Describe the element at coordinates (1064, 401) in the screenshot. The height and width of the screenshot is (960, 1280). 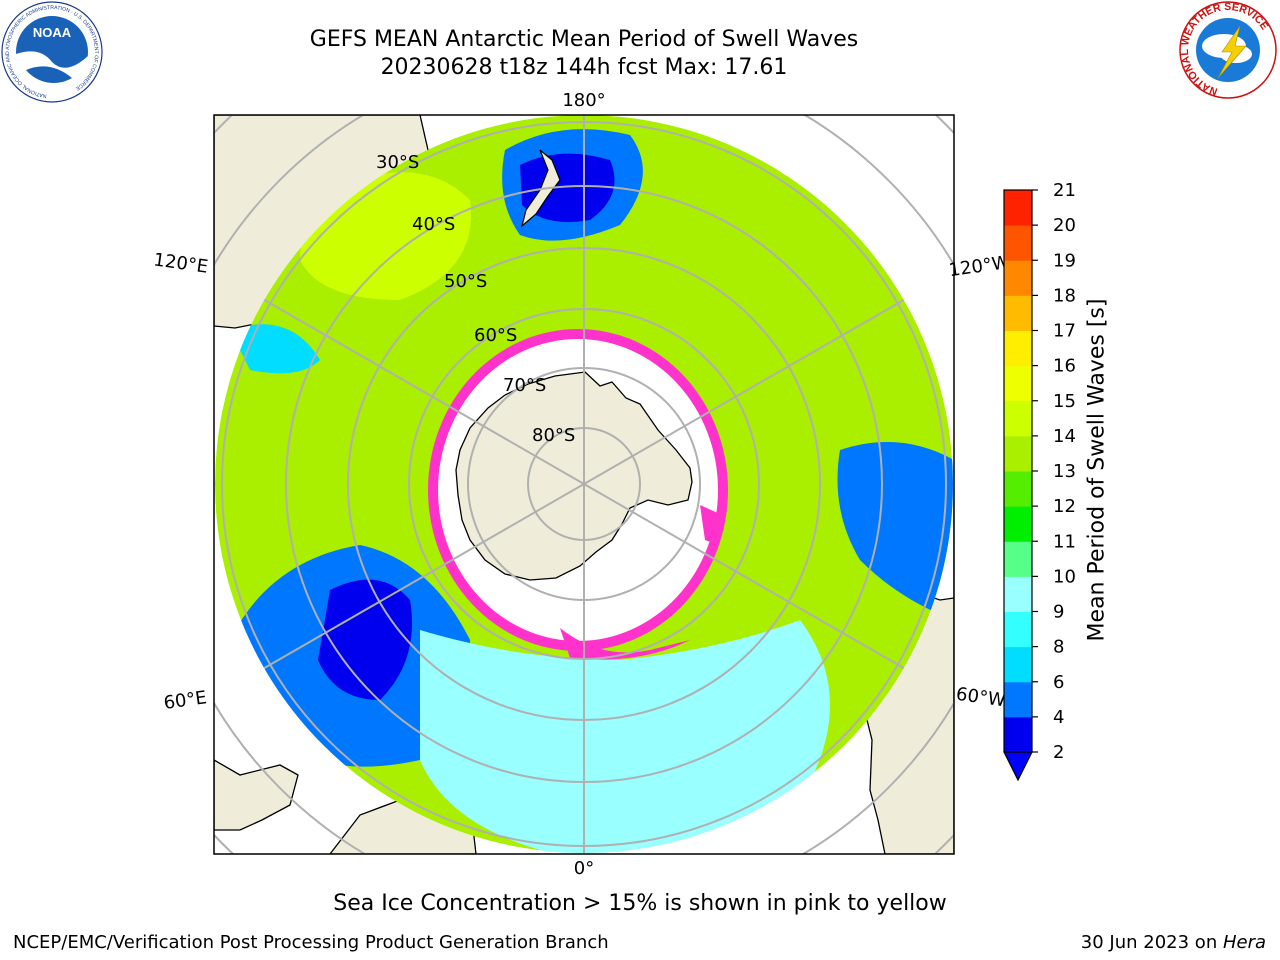
I see `colorbar-tick-label: 15` at that location.